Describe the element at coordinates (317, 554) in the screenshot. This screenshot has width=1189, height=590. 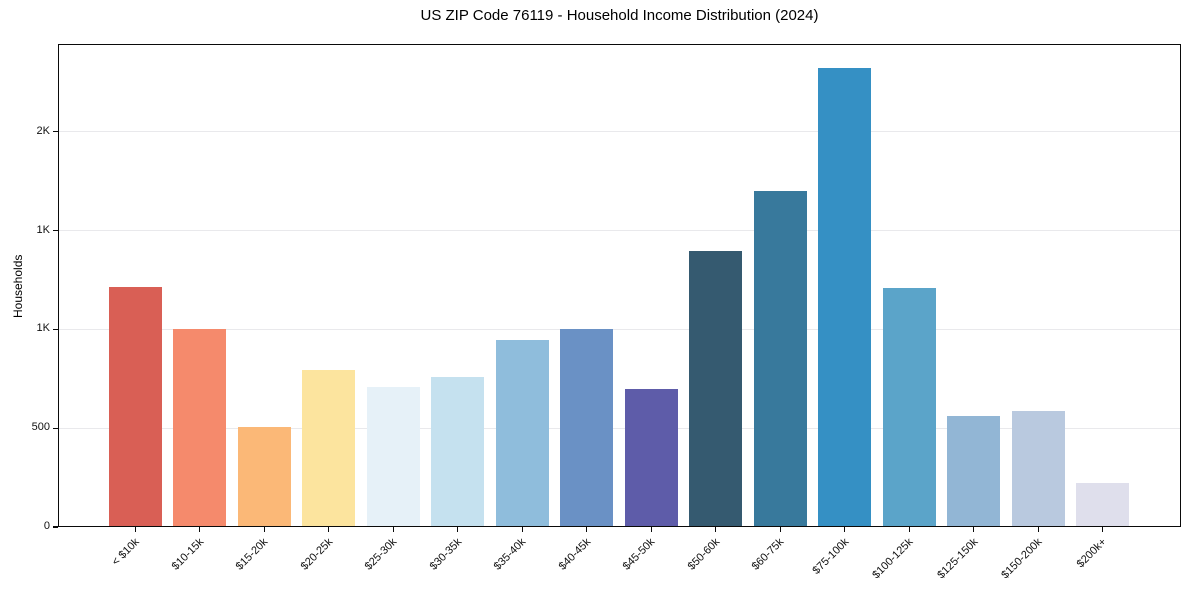
I see `x-tick-label: $20-25k` at that location.